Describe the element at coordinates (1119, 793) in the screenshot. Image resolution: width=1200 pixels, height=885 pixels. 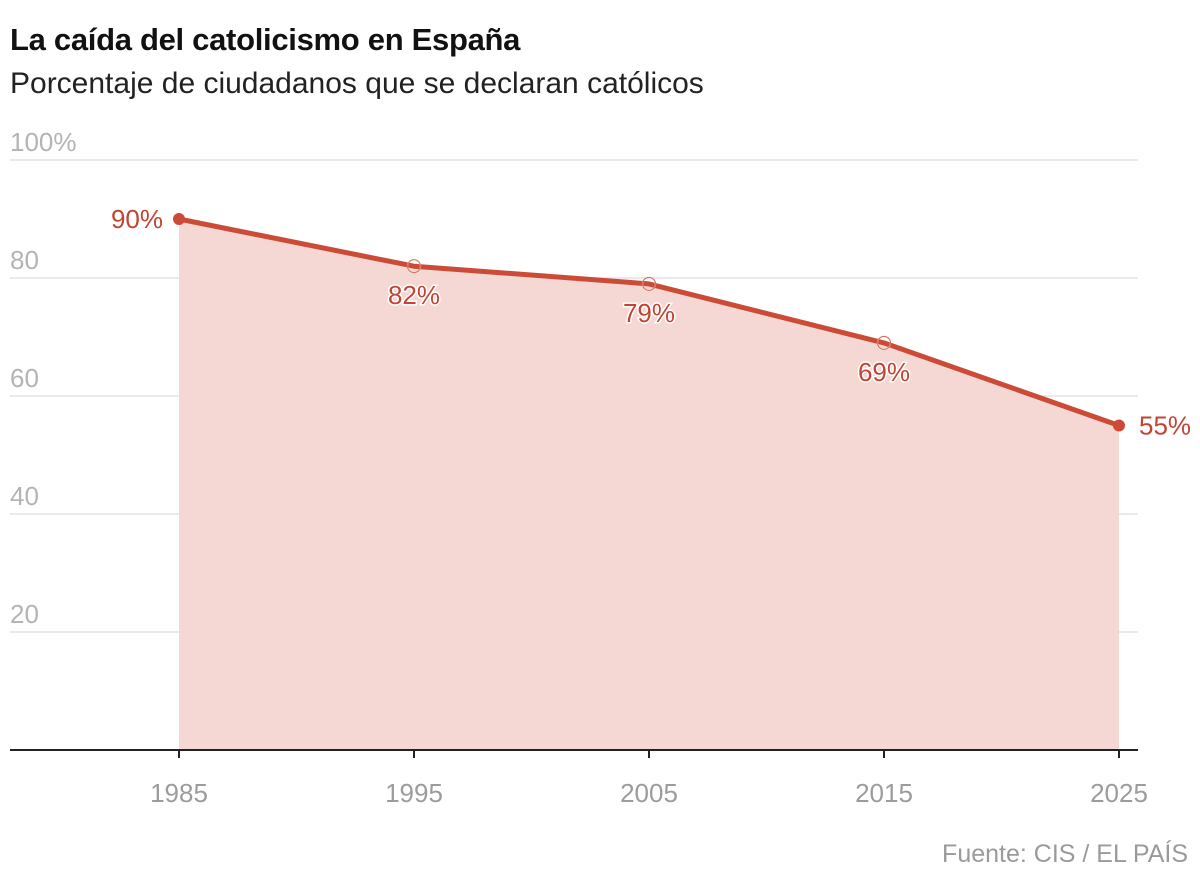
I see `x-tick-label: 2025` at that location.